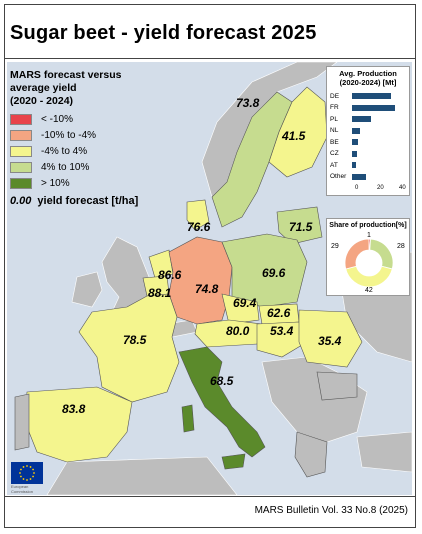  What do you see at coordinates (369, 235) in the screenshot?
I see `share-label: 1` at bounding box center [369, 235].